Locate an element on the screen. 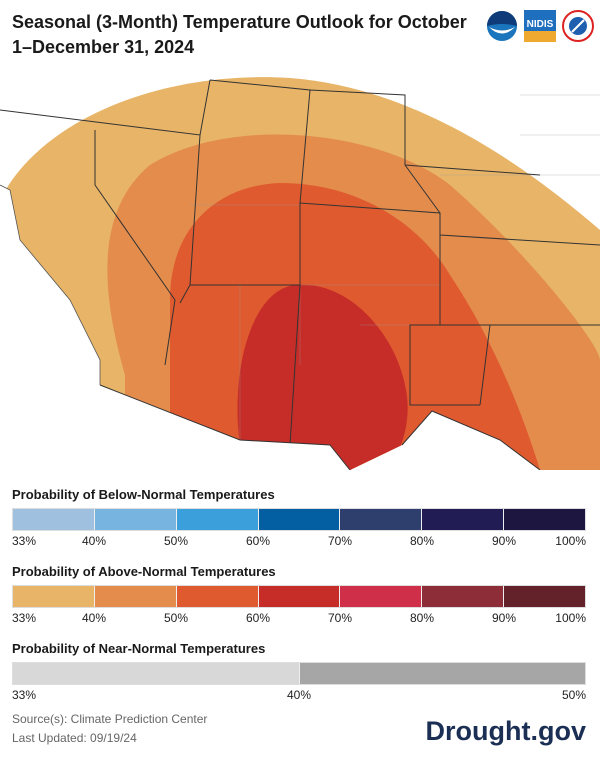 Image resolution: width=600 pixels, height=771 pixels. nidis-logo: NIDIS is located at coordinates (540, 26).